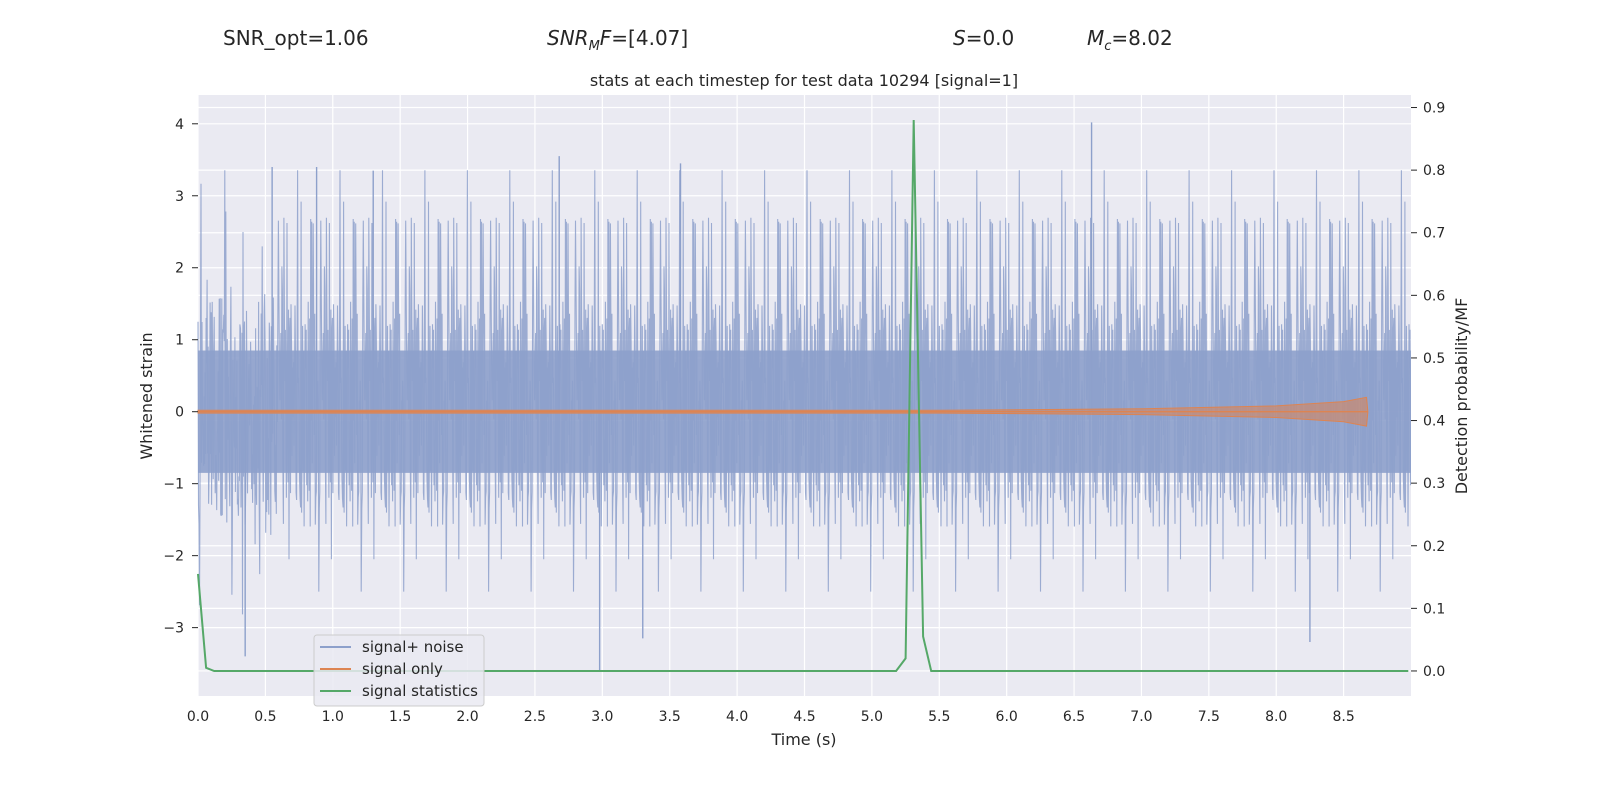  Describe the element at coordinates (179, 413) in the screenshot. I see `y-tick-label: 0` at that location.